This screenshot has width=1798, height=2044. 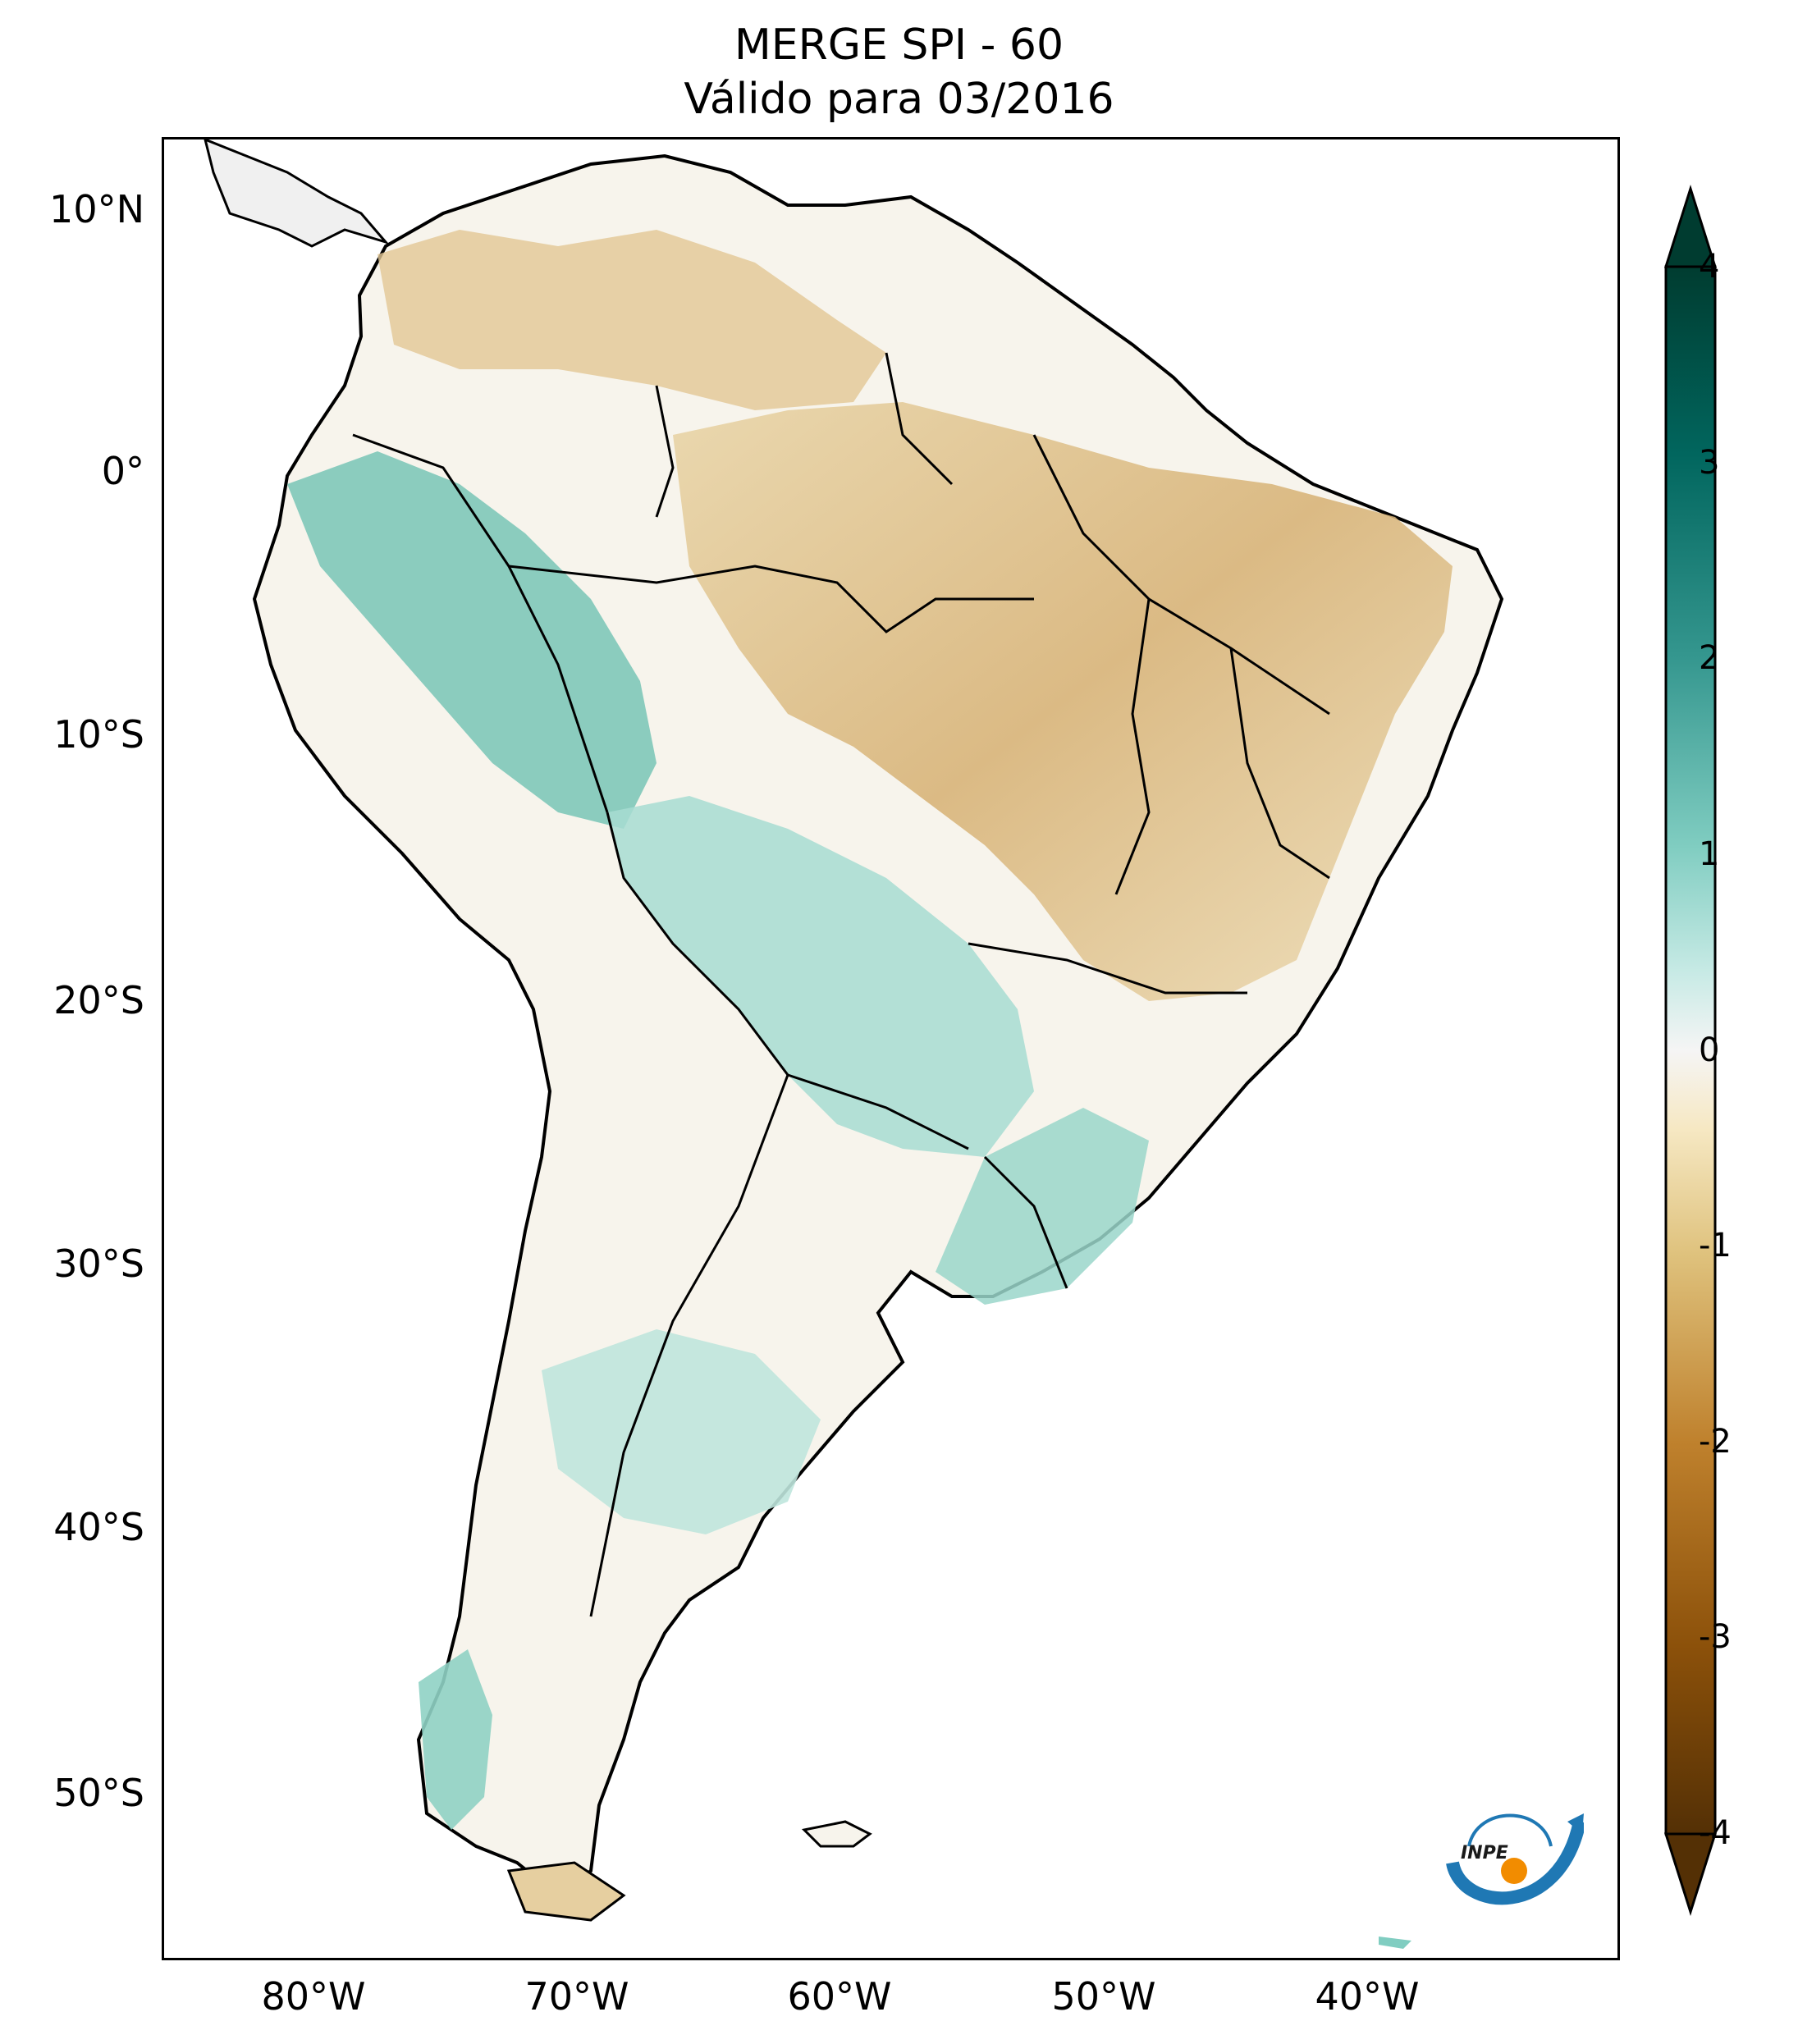 What do you see at coordinates (1691, 1874) in the screenshot?
I see `colorbar-bottom-extend` at bounding box center [1691, 1874].